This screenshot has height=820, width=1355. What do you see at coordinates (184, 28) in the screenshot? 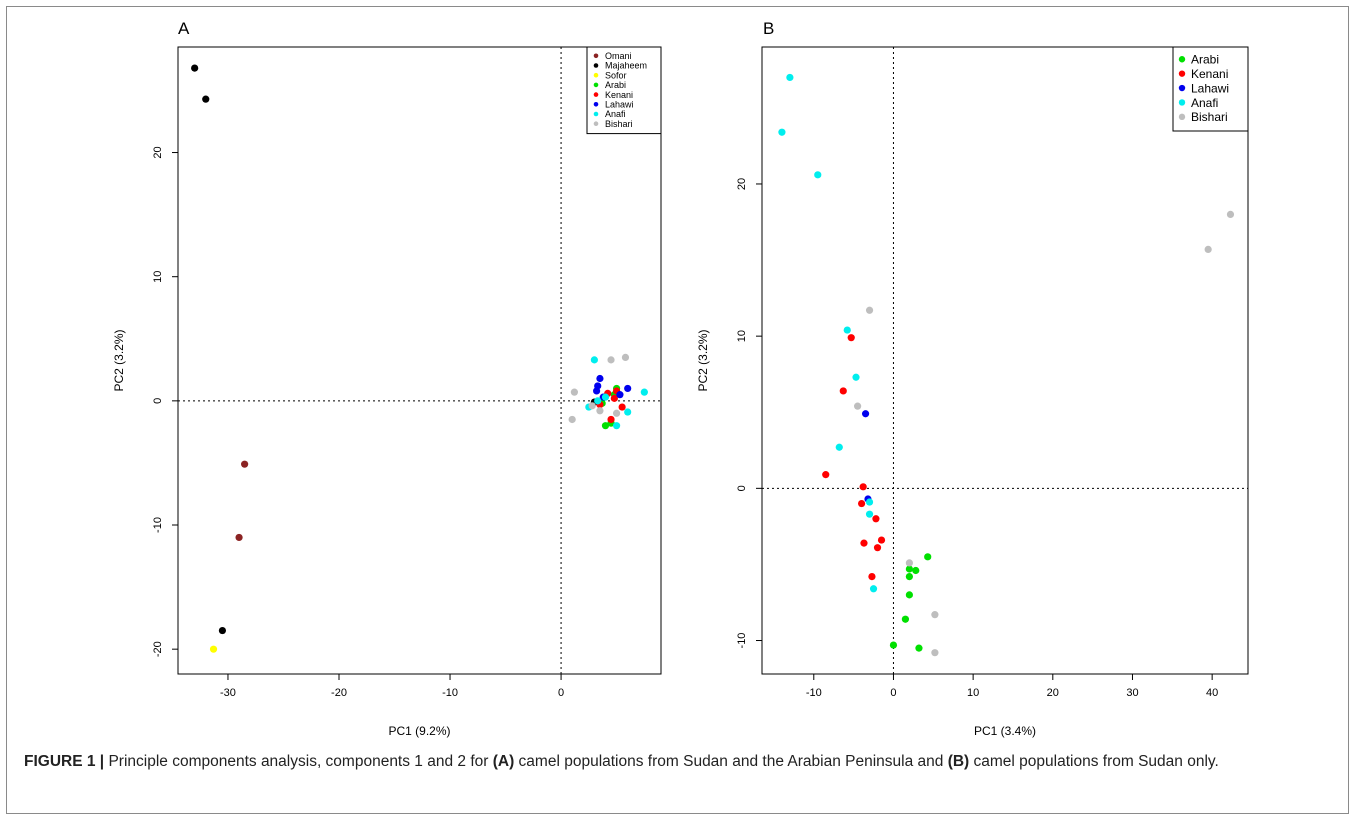
I see `panel-a-letter: A` at bounding box center [184, 28].